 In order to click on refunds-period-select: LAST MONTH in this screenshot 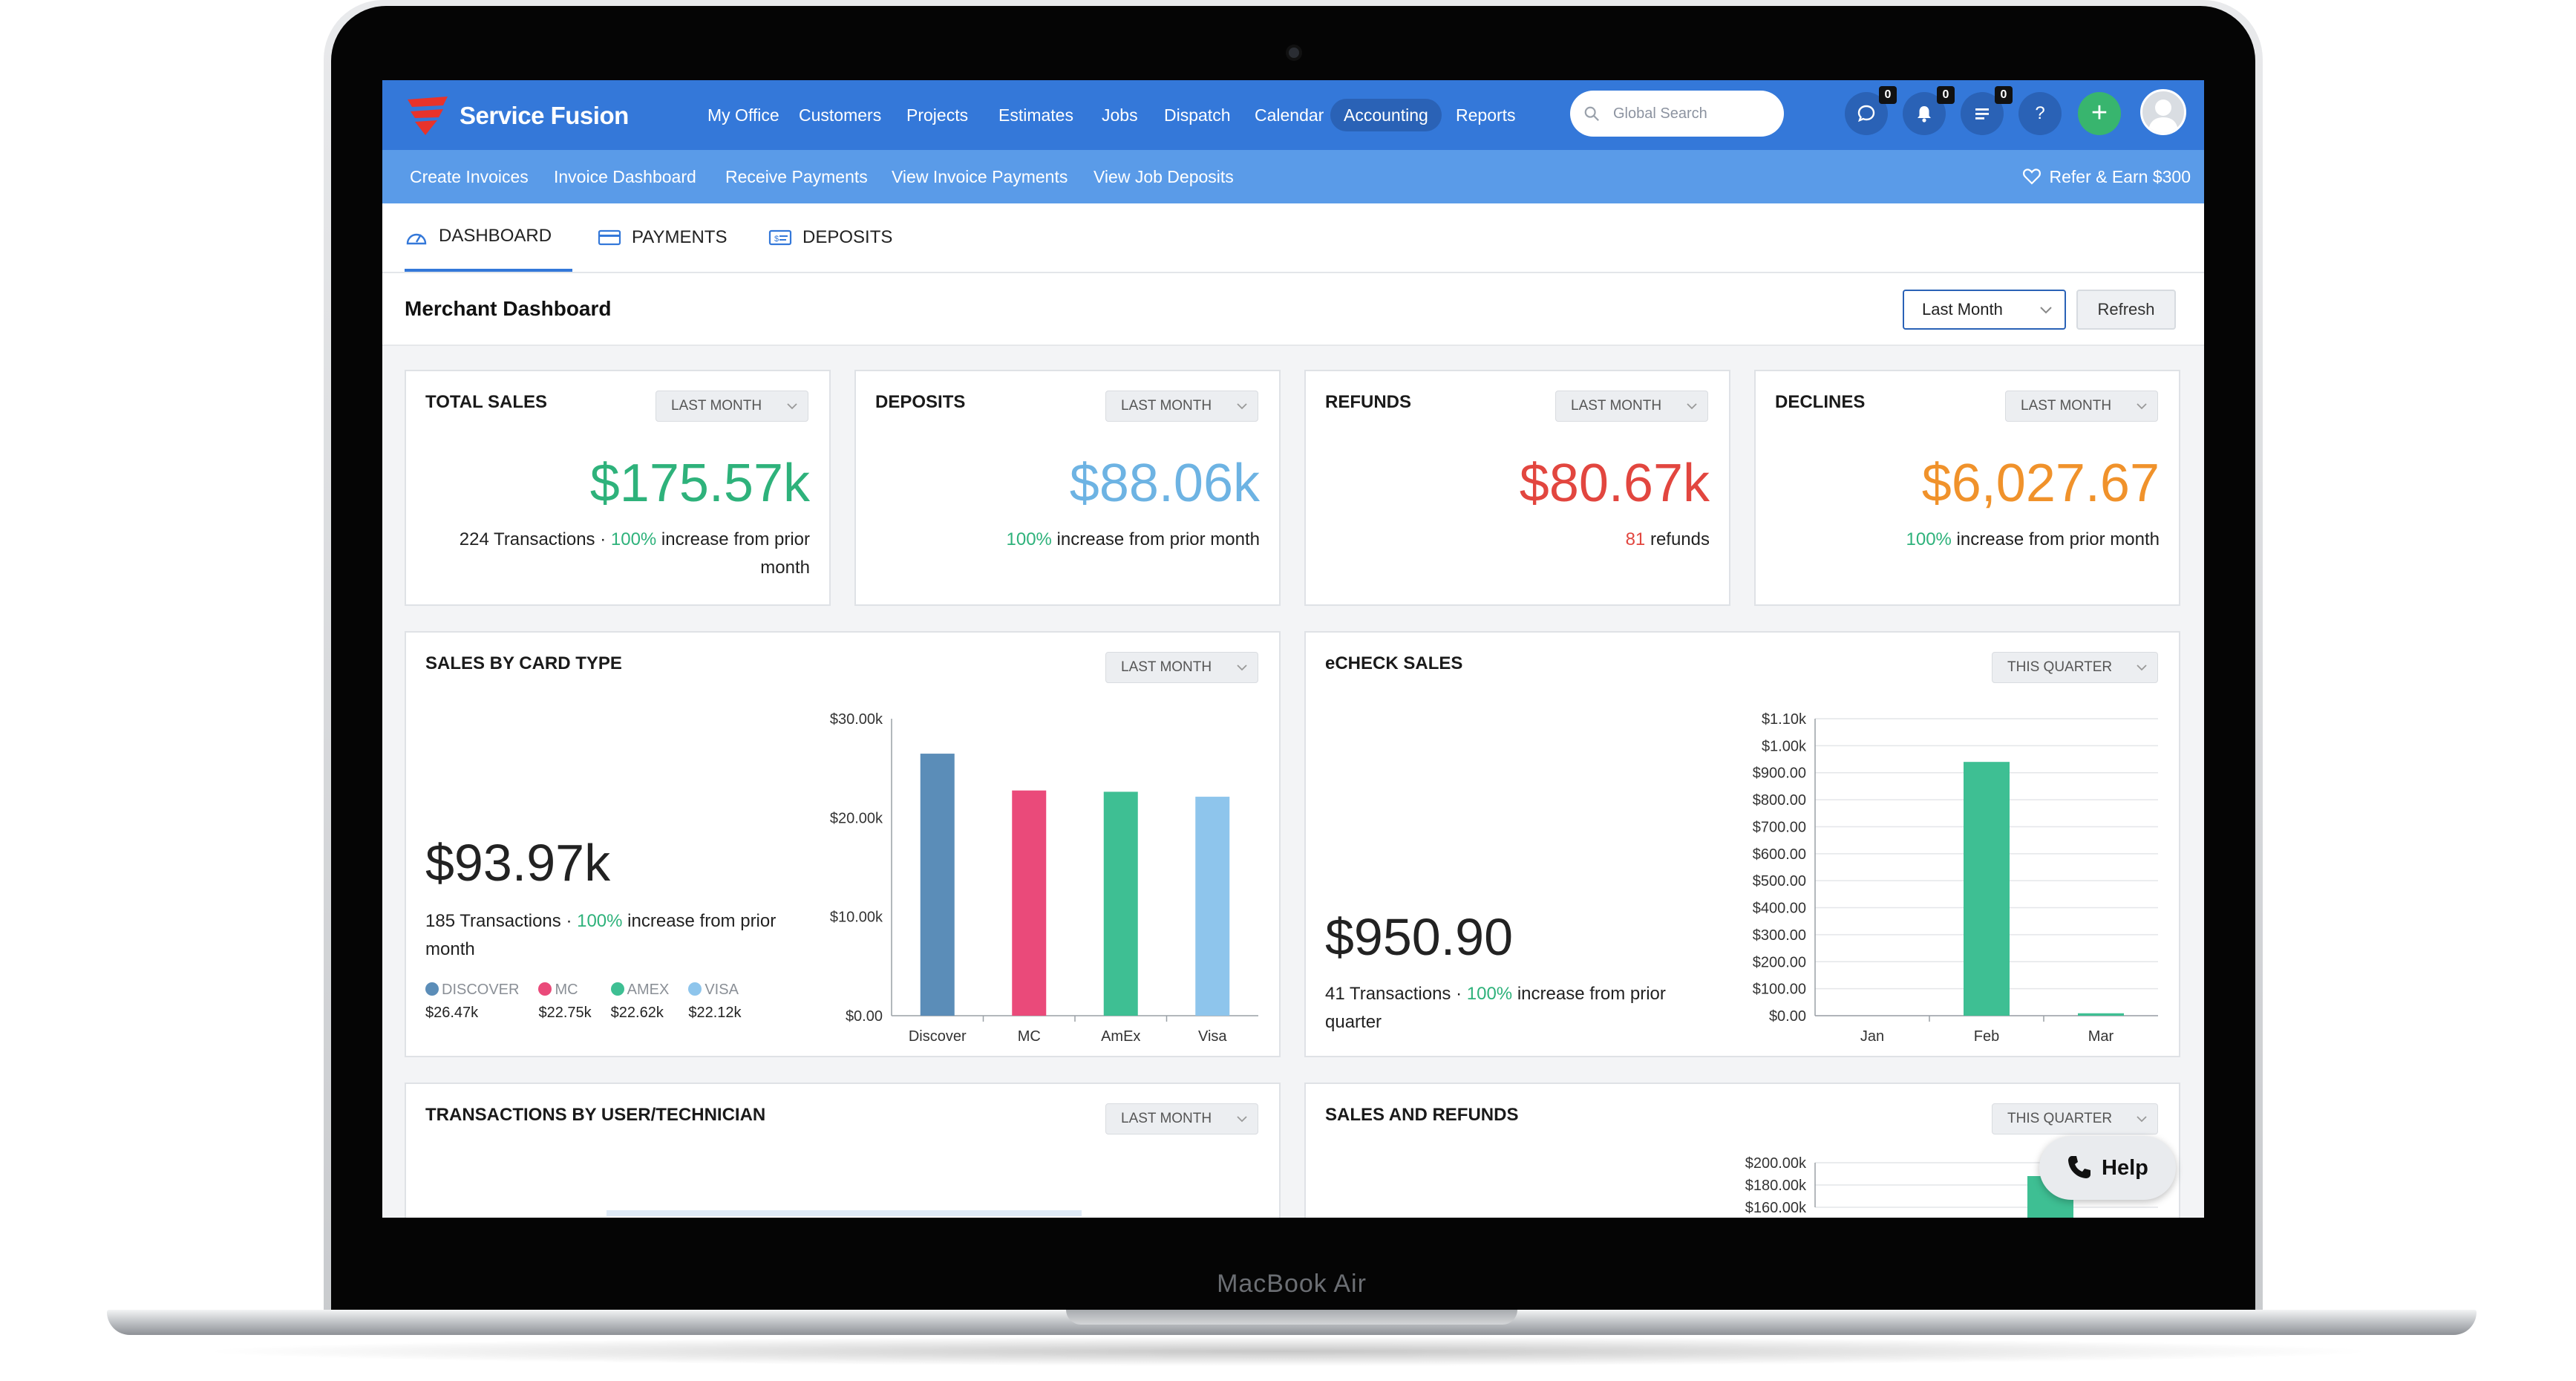, I will do `click(1631, 406)`.